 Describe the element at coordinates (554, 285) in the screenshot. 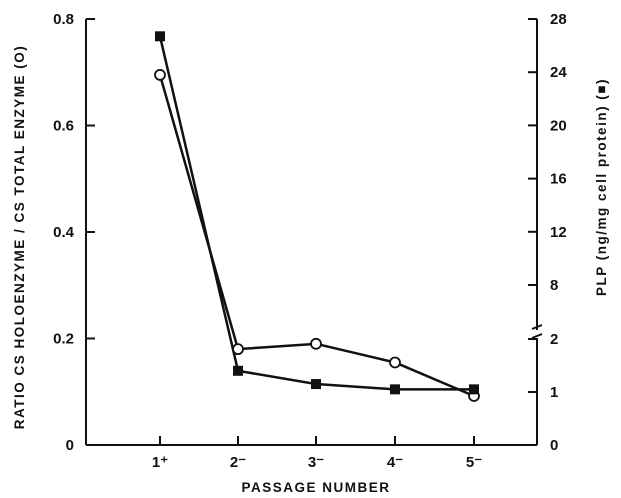

I see `right-tick-label: 8` at that location.